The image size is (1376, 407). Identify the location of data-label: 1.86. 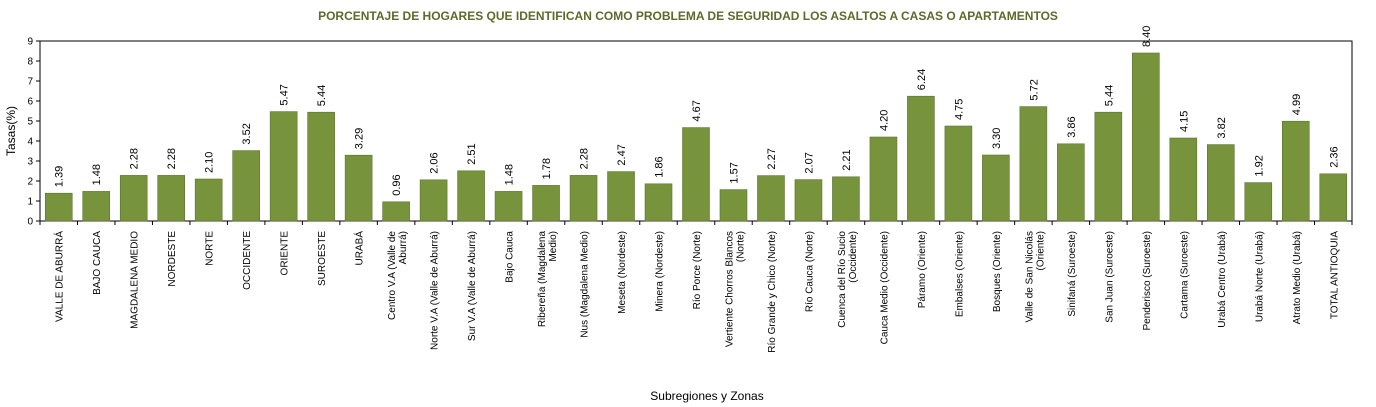
(660, 166).